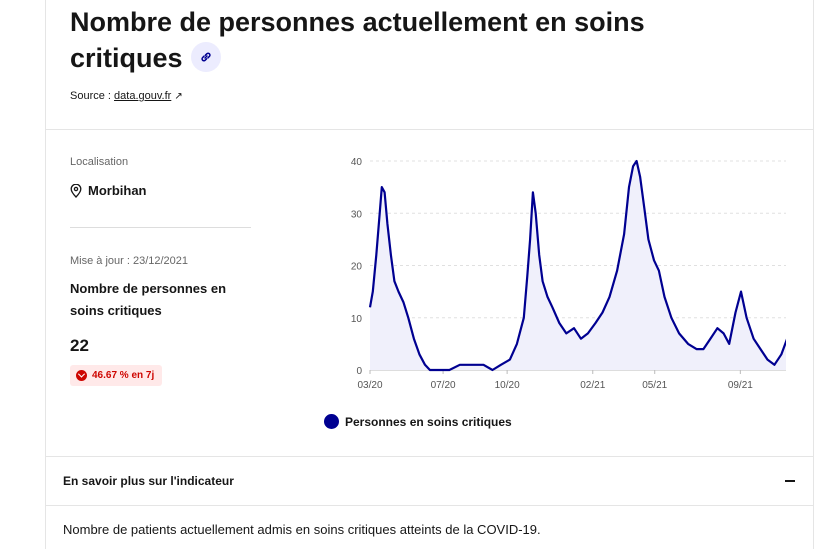 This screenshot has height=549, width=820. I want to click on link-icon, so click(205, 57).